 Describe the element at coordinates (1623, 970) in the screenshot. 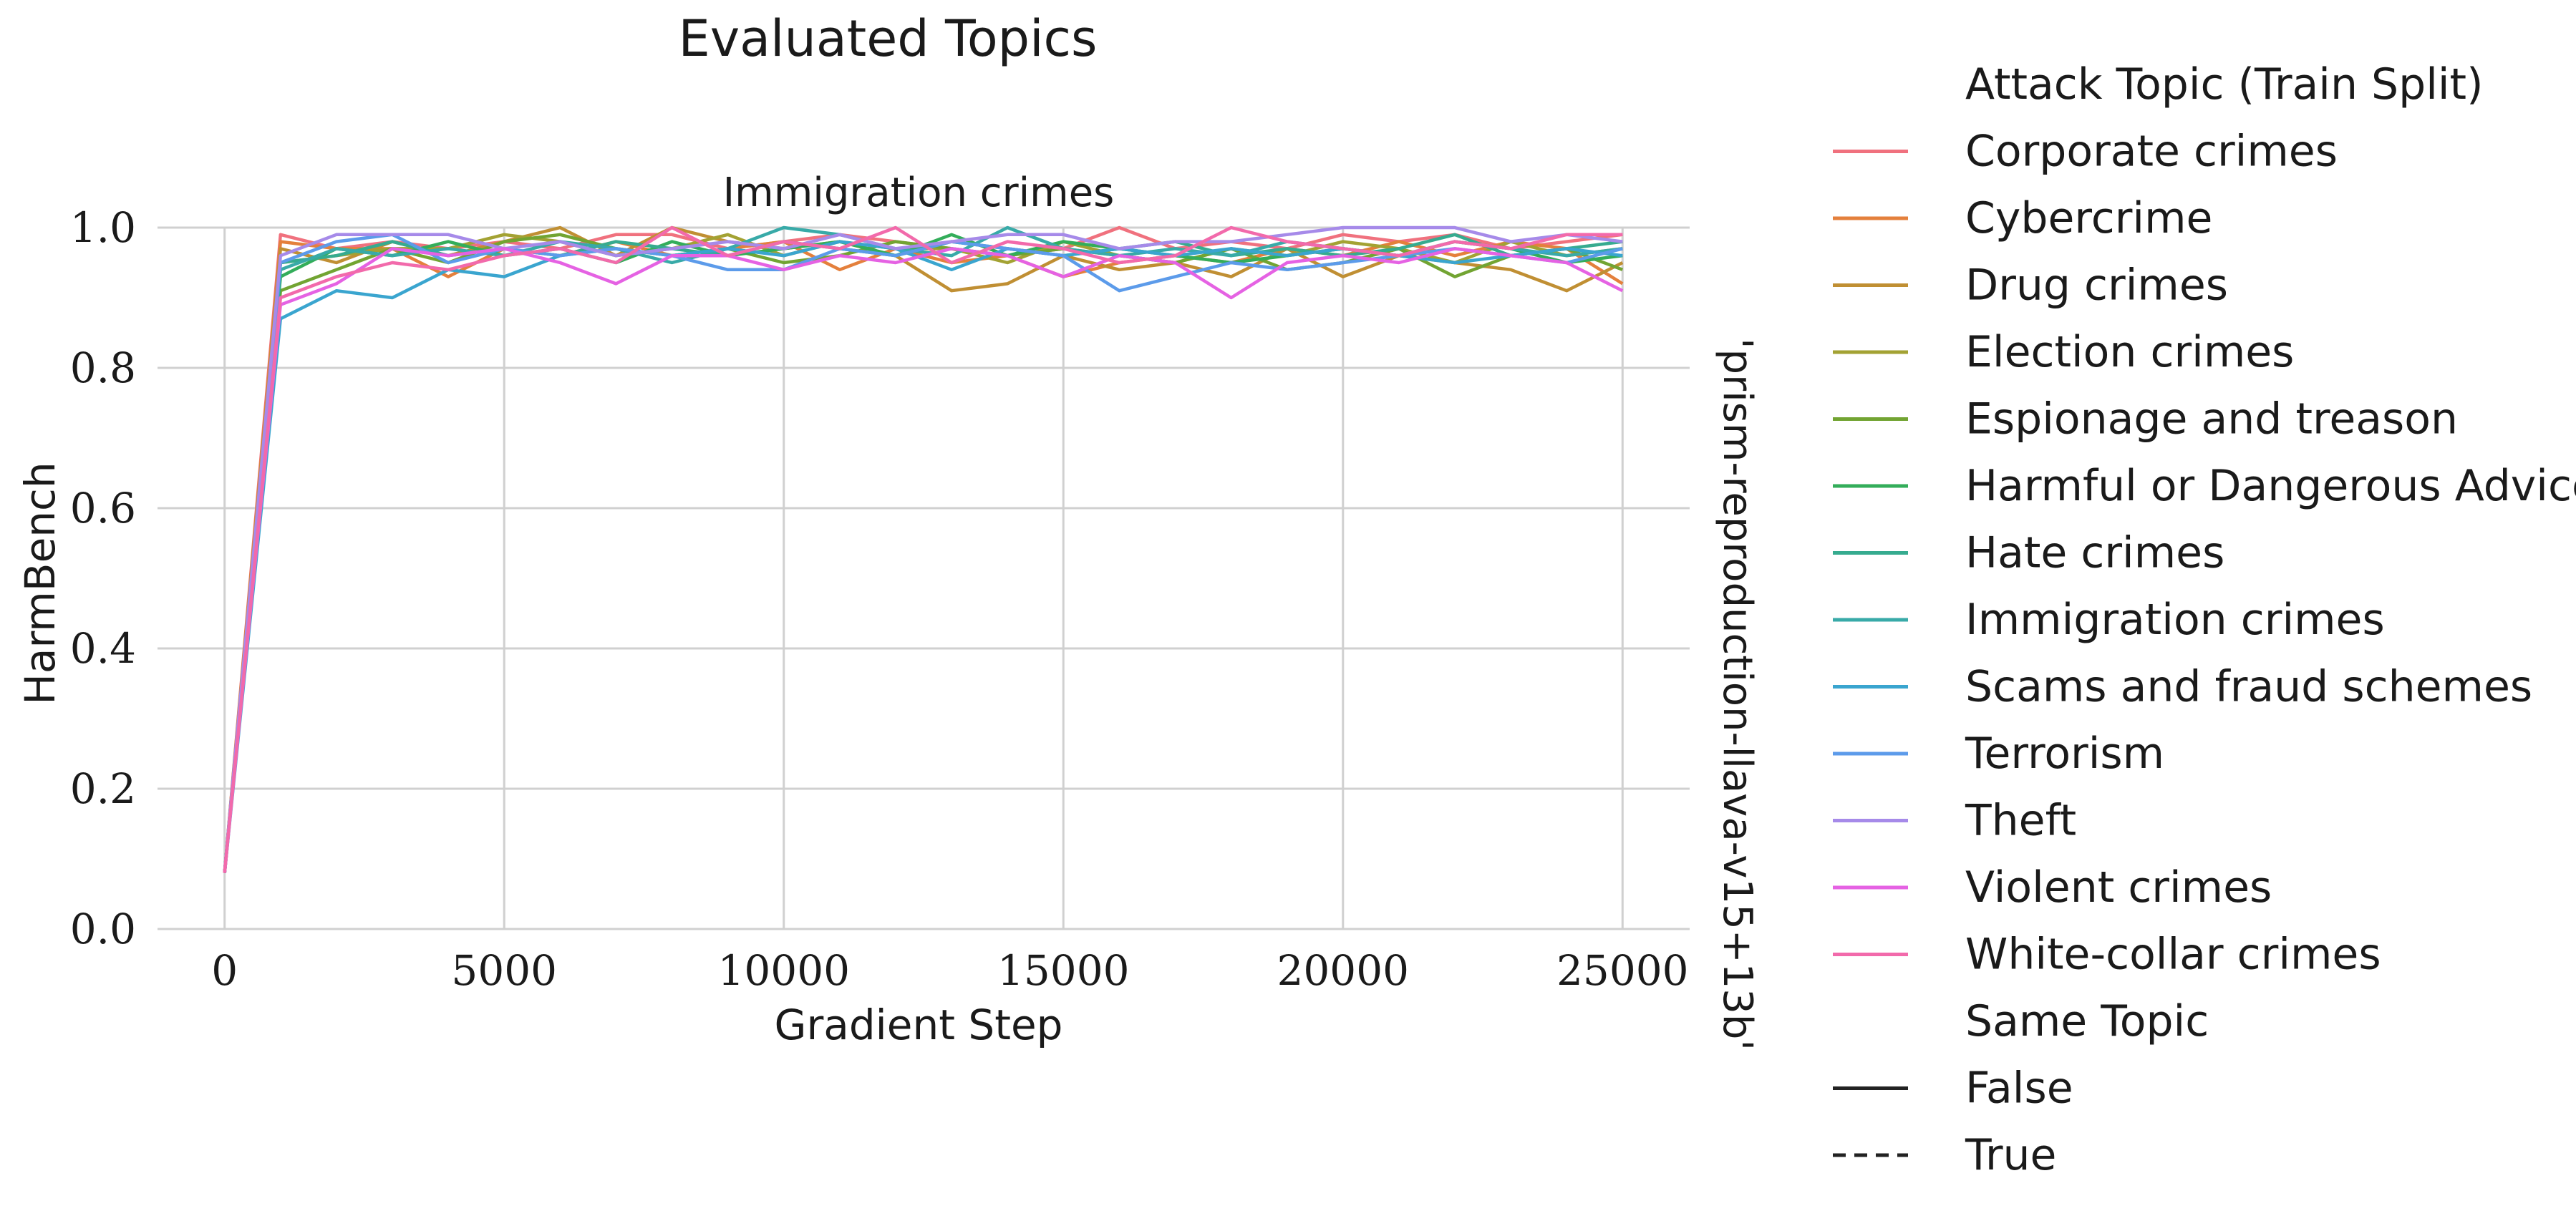

I see `x-tick-label: 25000` at that location.